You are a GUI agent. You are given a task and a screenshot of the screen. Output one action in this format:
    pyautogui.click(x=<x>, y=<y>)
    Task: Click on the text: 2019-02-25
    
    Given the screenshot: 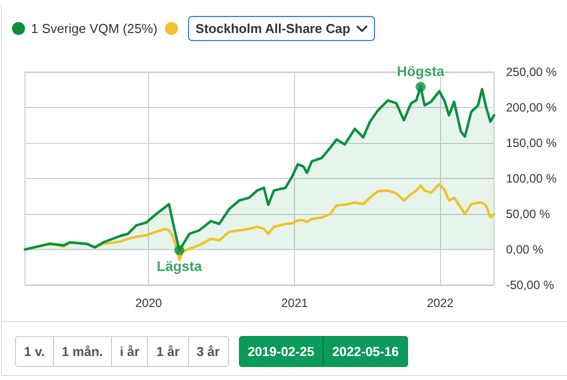 What is the action you would take?
    pyautogui.click(x=281, y=351)
    